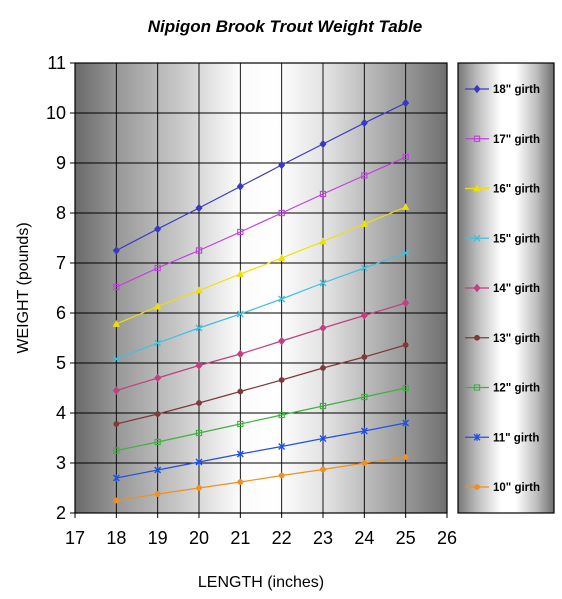 The height and width of the screenshot is (599, 562). Describe the element at coordinates (75, 538) in the screenshot. I see `x-tick-label: 17` at that location.